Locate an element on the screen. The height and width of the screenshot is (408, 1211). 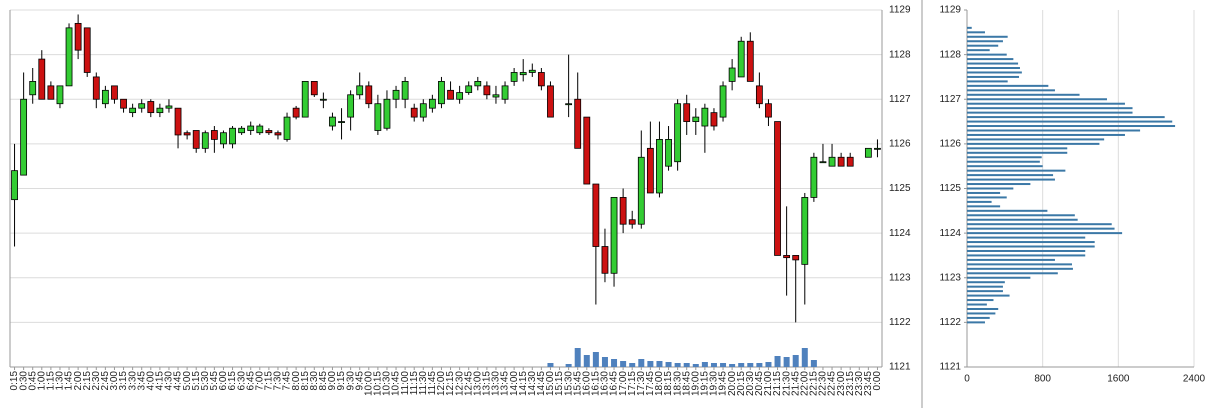
x-tick-label: 23:00 is located at coordinates (841, 383).